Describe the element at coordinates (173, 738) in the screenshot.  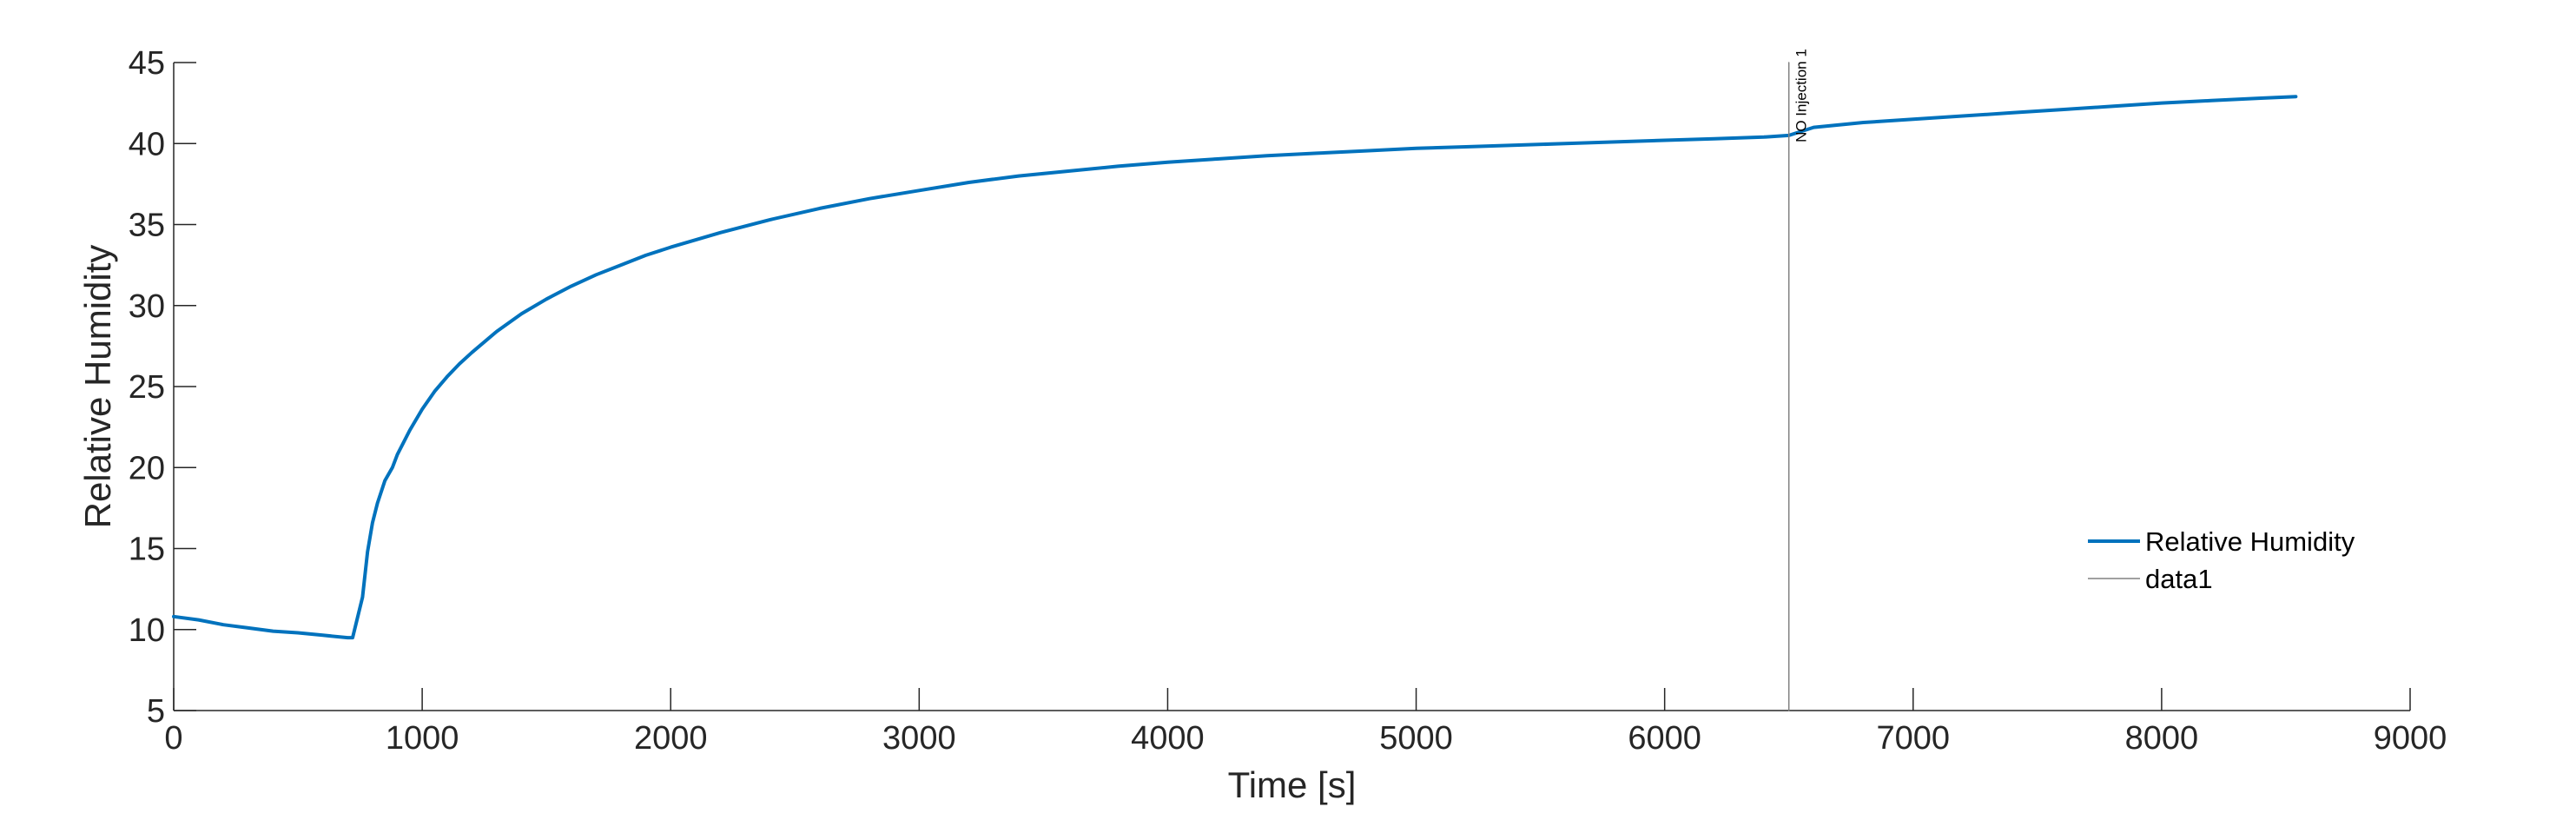
I see `x-tick-label: 0` at that location.